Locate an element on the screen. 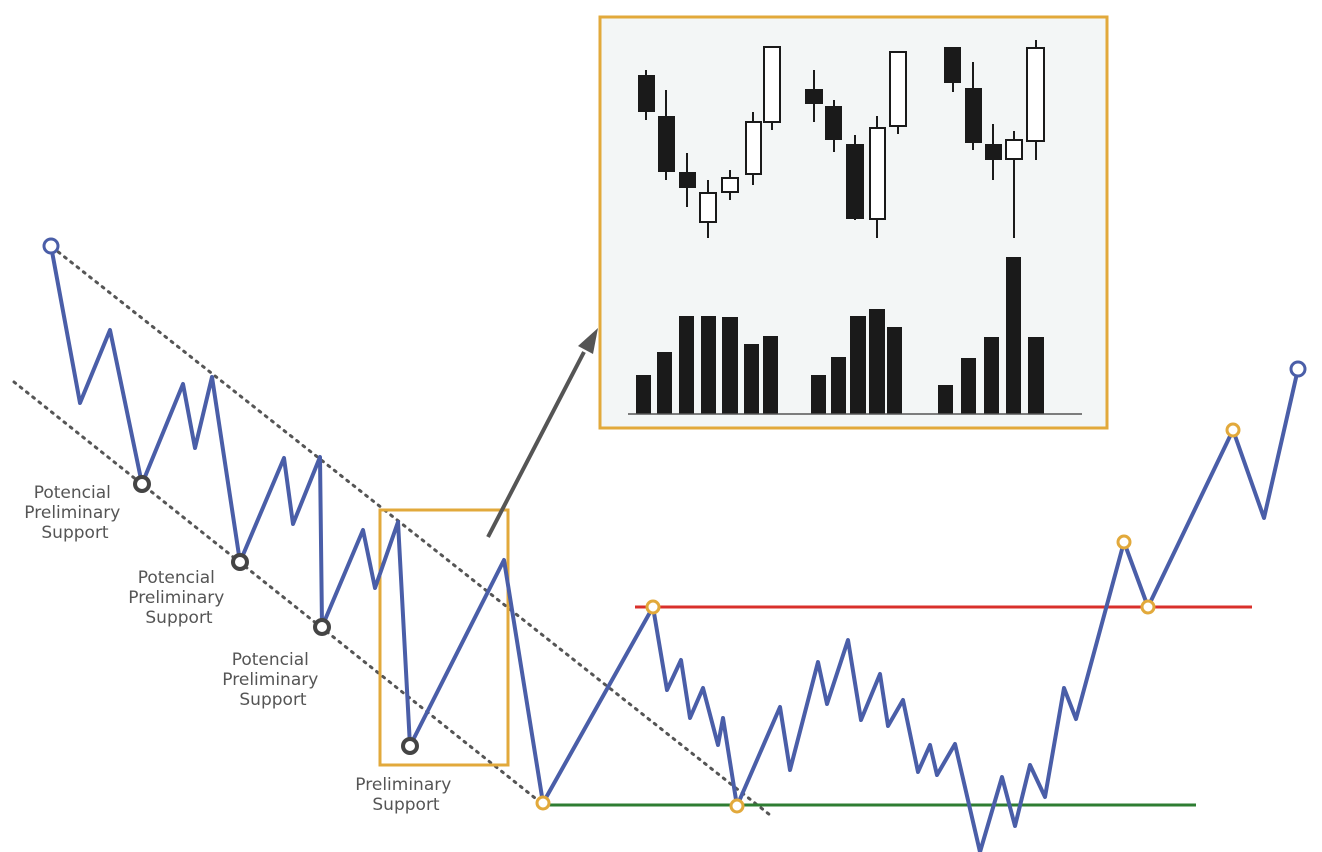  callout-arrow-head is located at coordinates (588, 341).